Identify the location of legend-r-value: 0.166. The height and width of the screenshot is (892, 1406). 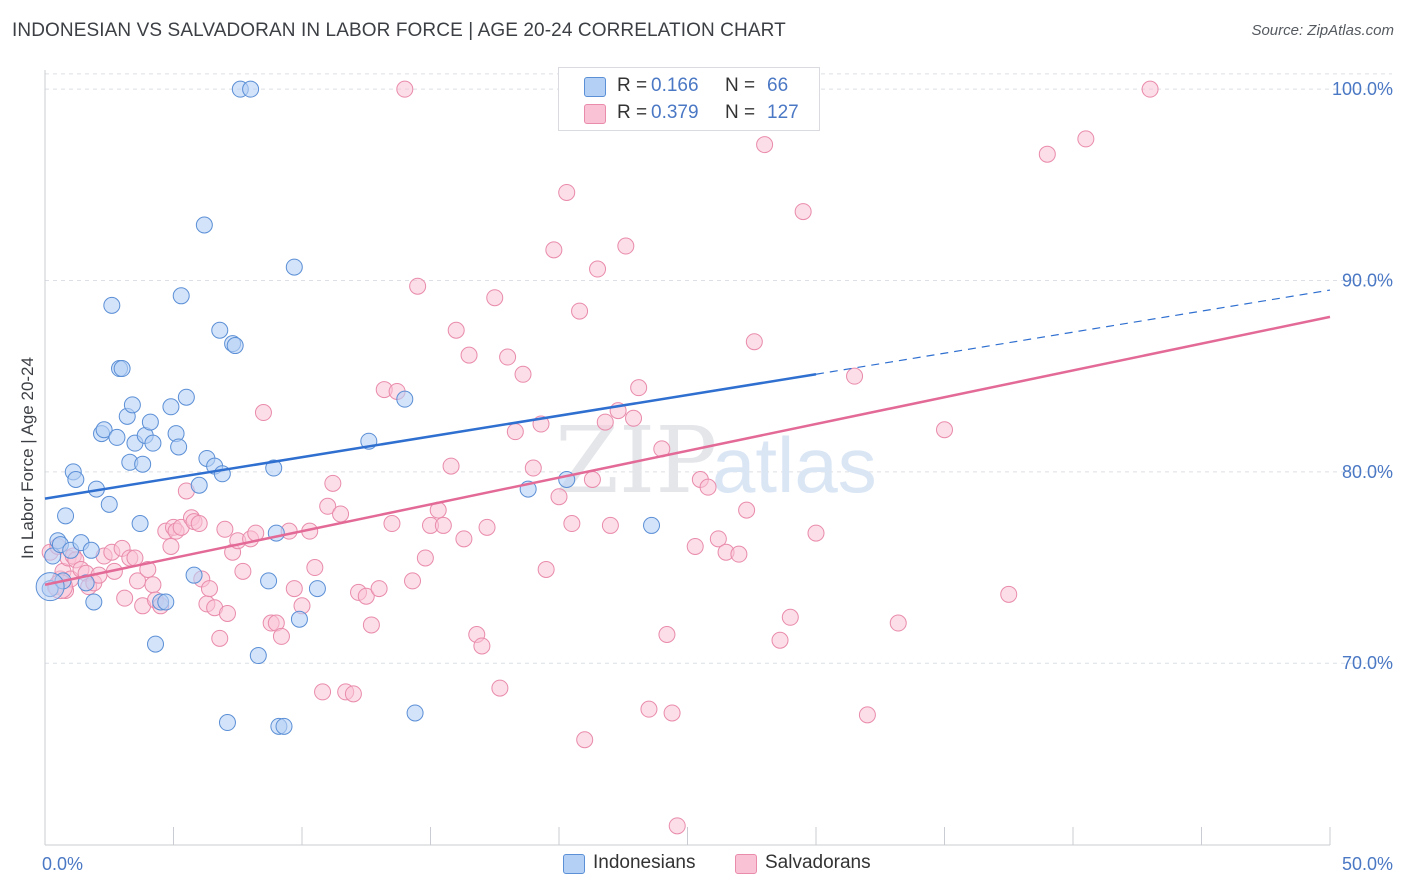
(675, 85).